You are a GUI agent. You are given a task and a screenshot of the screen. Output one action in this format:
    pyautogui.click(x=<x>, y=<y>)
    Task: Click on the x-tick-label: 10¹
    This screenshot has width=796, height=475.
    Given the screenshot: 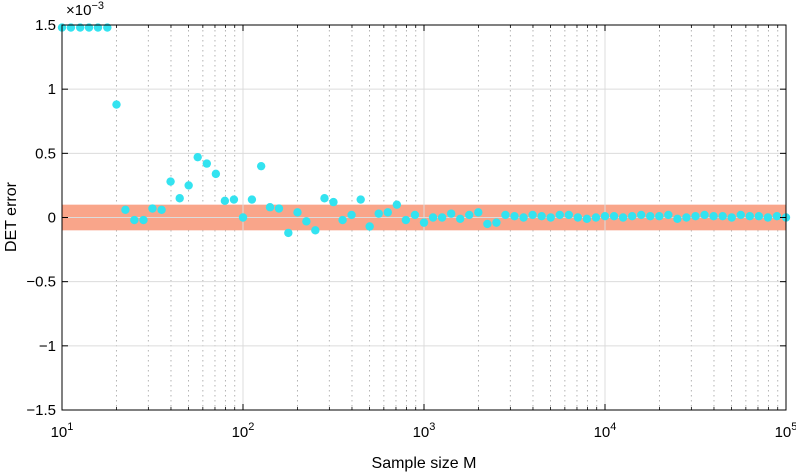 What is the action you would take?
    pyautogui.click(x=62, y=431)
    